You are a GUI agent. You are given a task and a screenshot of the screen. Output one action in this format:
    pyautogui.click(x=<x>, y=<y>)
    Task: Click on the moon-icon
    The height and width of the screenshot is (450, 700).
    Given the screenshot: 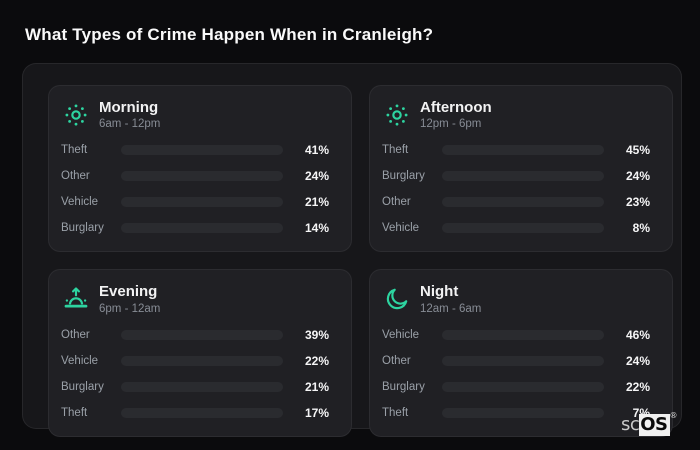 What is the action you would take?
    pyautogui.click(x=397, y=299)
    